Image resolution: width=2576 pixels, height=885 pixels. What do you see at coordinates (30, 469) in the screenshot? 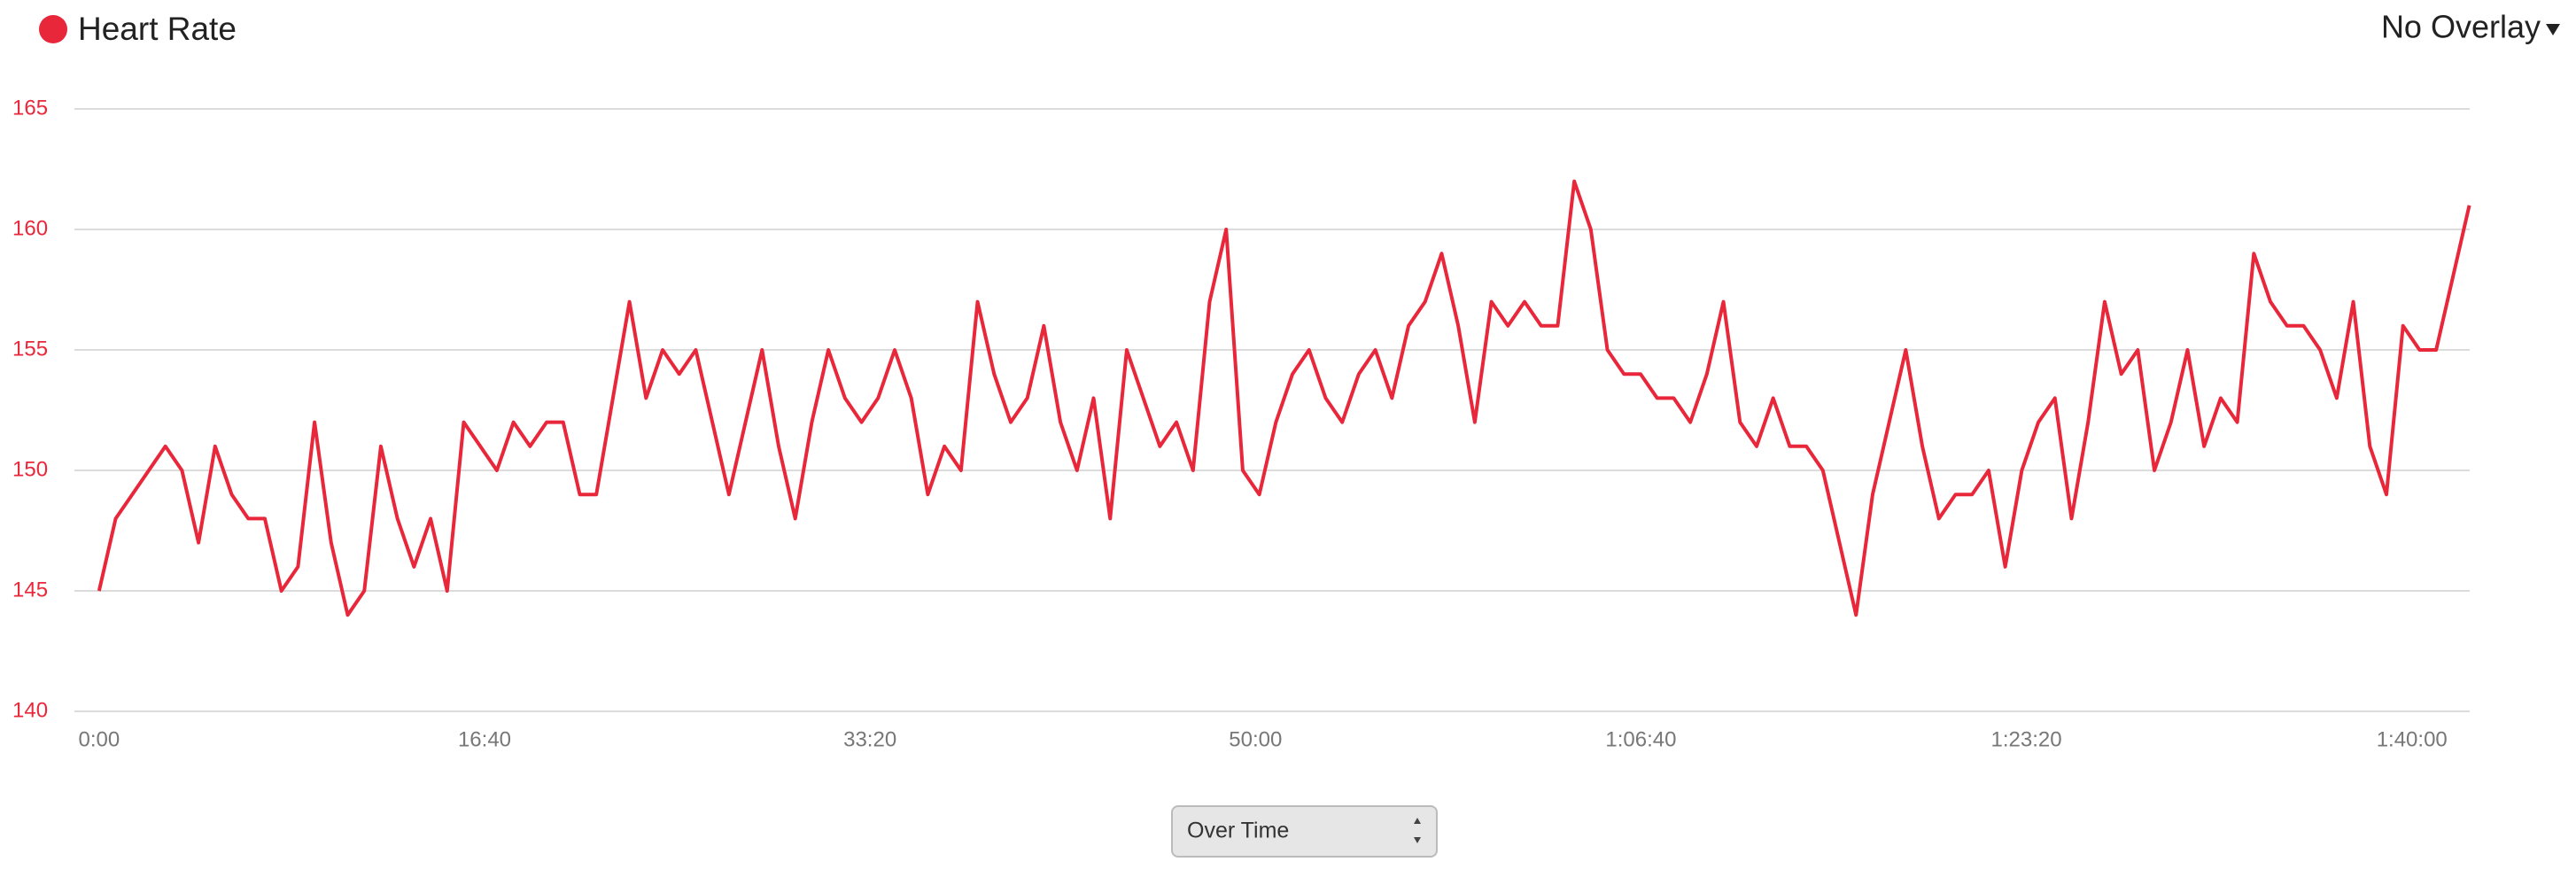
I see `y-tick-label: 150` at bounding box center [30, 469].